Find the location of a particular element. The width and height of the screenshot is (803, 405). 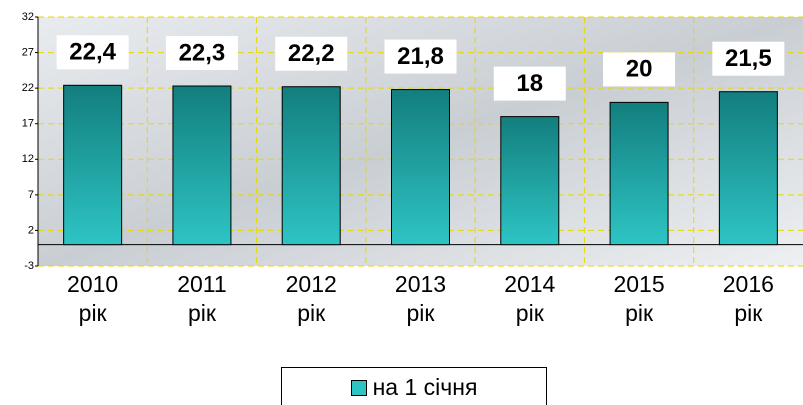

x-tick-label: 2016 рік is located at coordinates (748, 298).